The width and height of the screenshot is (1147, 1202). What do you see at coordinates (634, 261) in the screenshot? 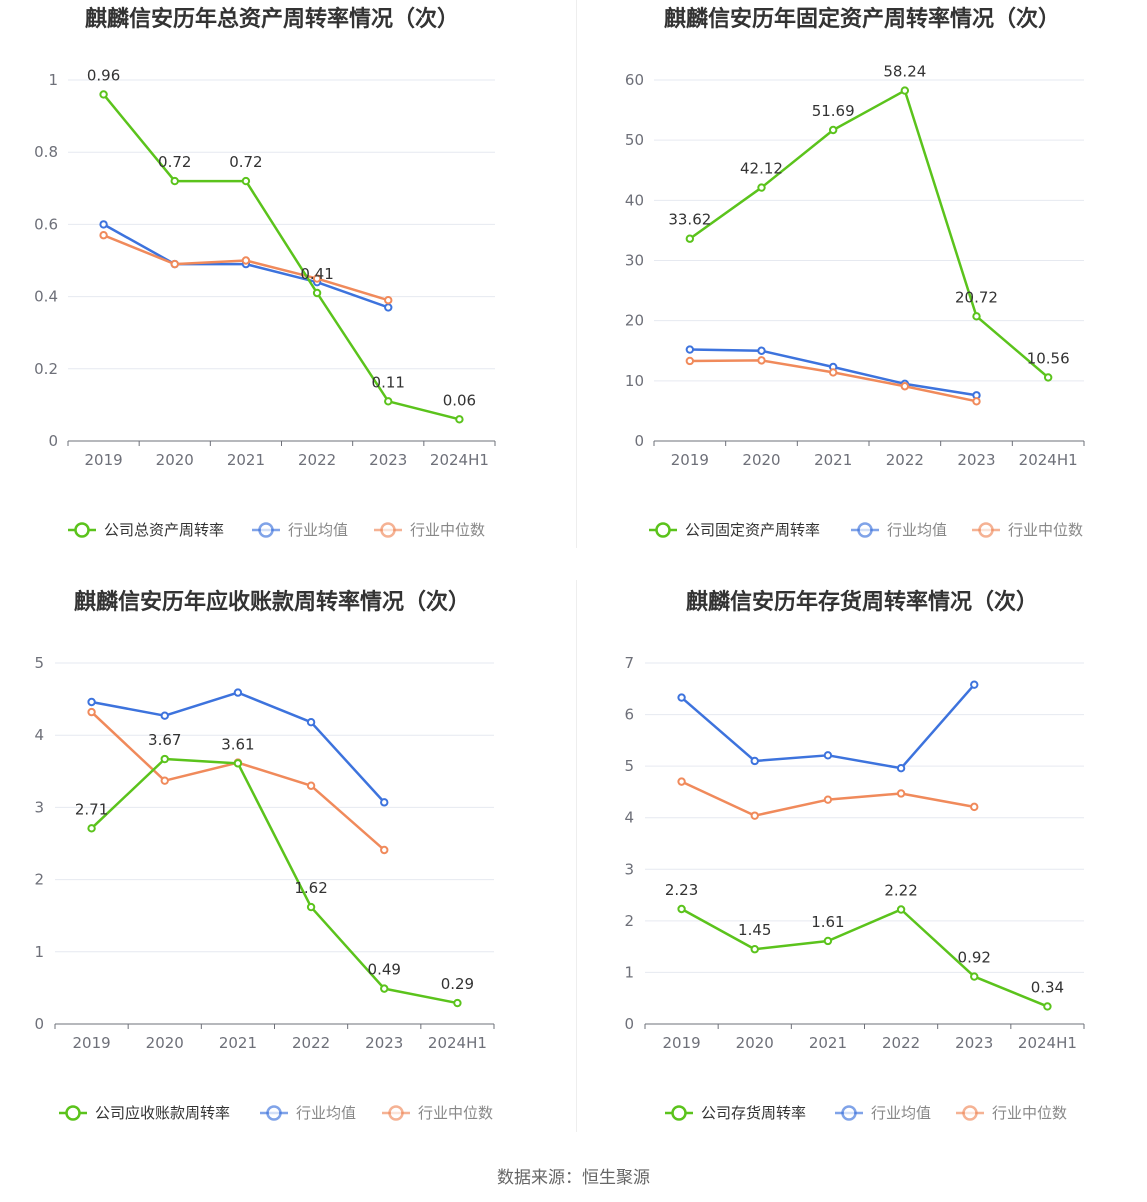
I see `y-tick-label: 30` at bounding box center [634, 261].